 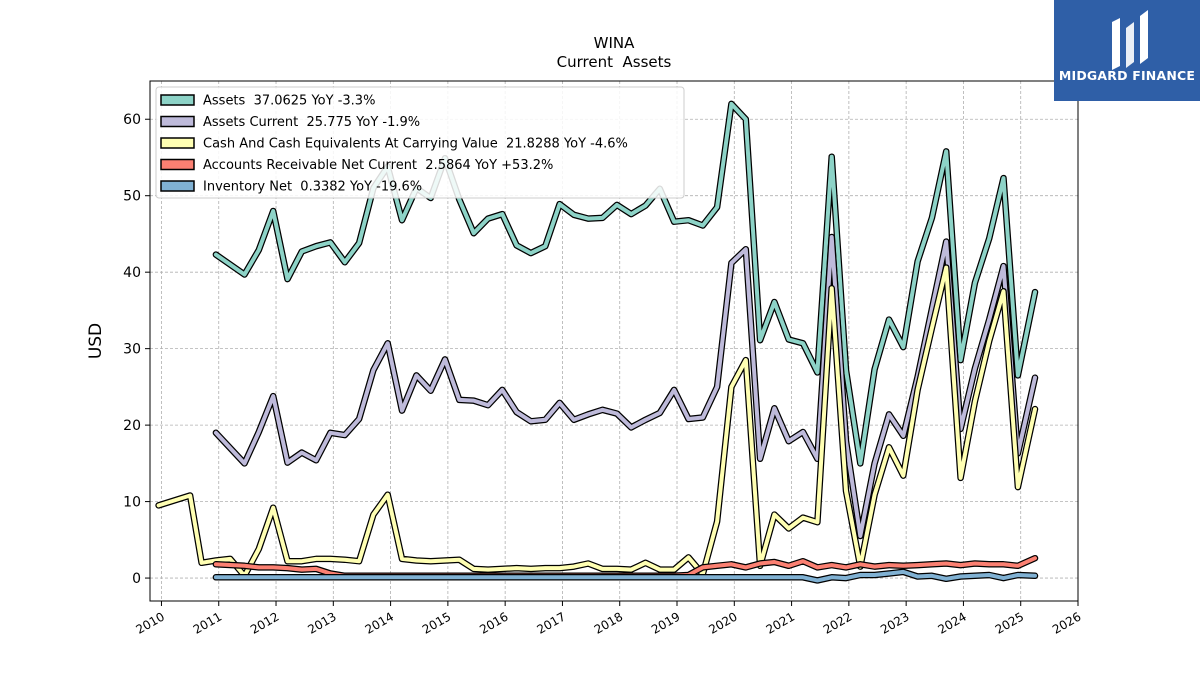 I want to click on x-tick-label: 2018, so click(x=608, y=622).